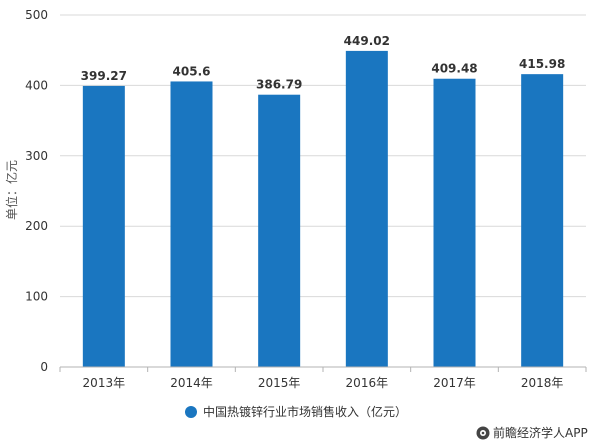 The image size is (593, 447). I want to click on x-tick-label: 2018年, so click(542, 383).